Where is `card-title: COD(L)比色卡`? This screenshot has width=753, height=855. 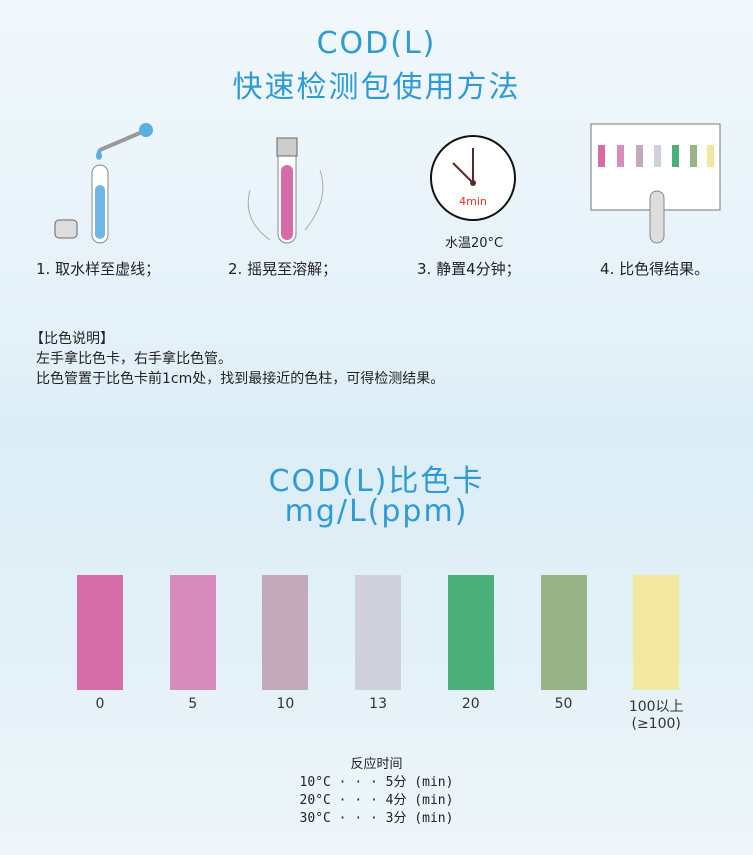
card-title: COD(L)比色卡 is located at coordinates (376, 481).